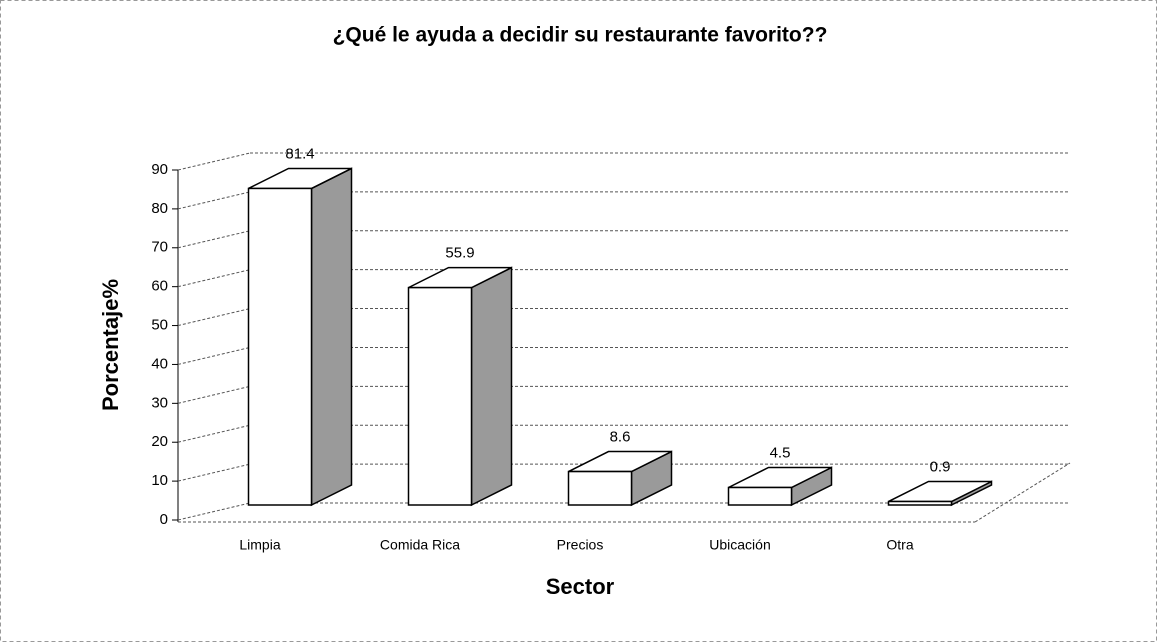 The image size is (1157, 642). Describe the element at coordinates (580, 586) in the screenshot. I see `x-axis-title: Sector` at that location.